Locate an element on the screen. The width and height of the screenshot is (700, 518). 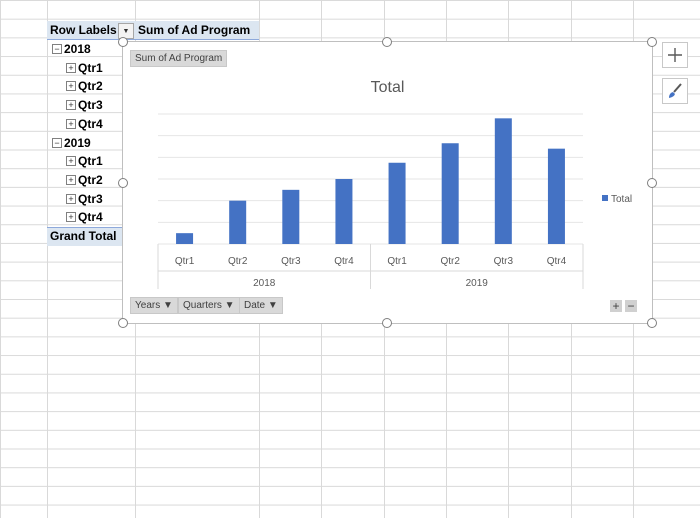
legend-label: Total is located at coordinates (621, 199).